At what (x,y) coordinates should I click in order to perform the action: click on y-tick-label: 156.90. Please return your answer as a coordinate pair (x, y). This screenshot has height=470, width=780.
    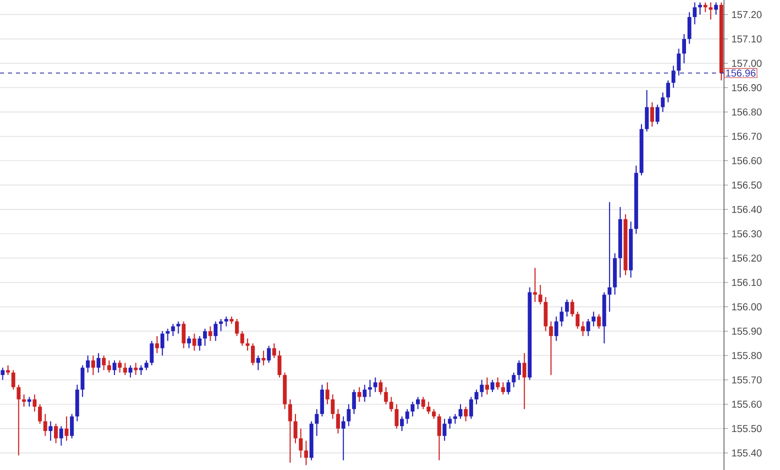
    Looking at the image, I should click on (747, 88).